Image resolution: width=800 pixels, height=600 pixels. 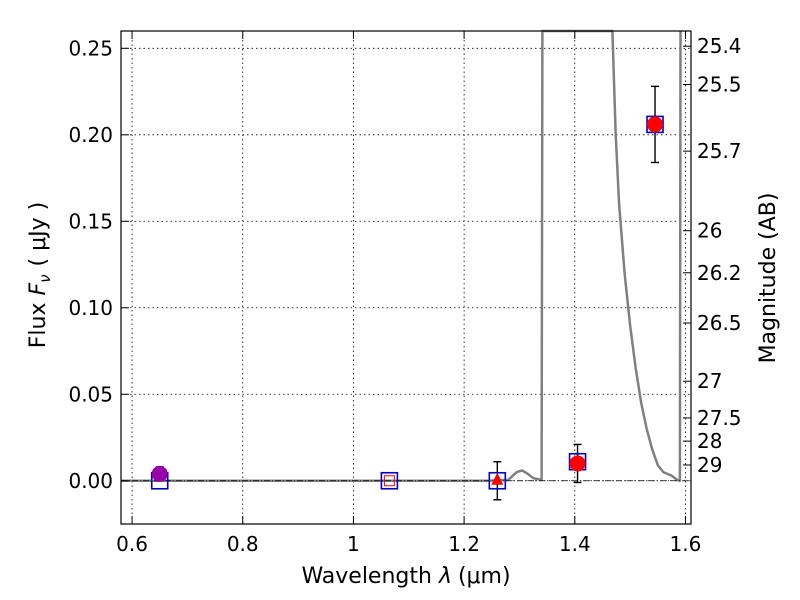 I want to click on y-tick-label: 0.10, so click(x=90, y=308).